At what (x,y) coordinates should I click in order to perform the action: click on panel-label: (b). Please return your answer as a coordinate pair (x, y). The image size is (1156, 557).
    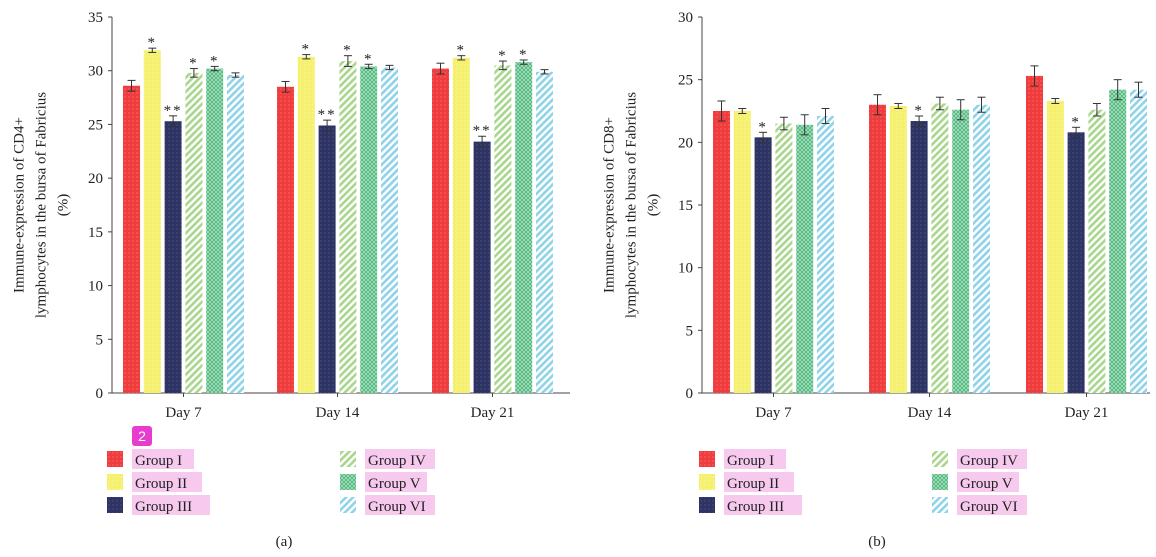
    Looking at the image, I should click on (877, 542).